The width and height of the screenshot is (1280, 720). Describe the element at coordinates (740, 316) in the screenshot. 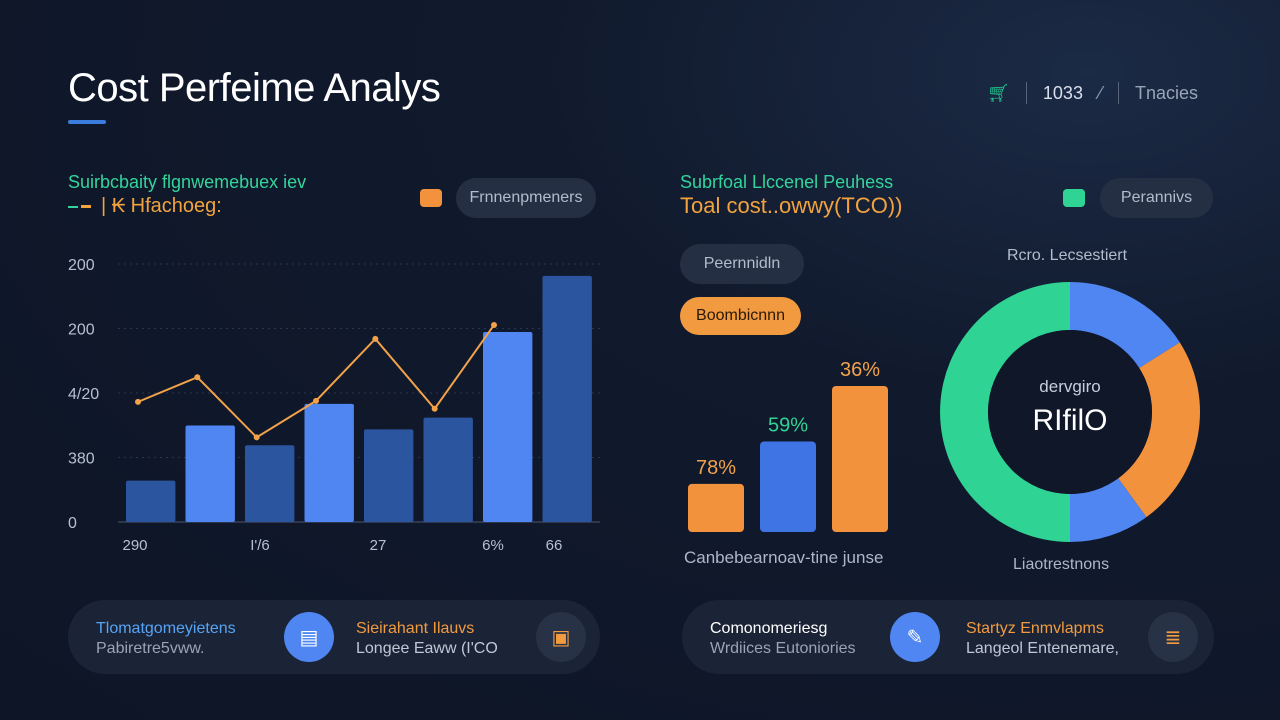

I see `active-filter-pill: Boombicnnn` at that location.